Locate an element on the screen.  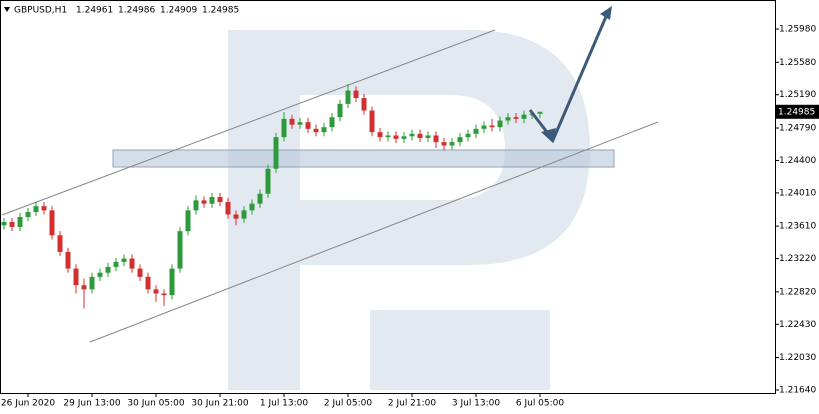
x-tick-label: 3 Jul 13:00 is located at coordinates (476, 404).